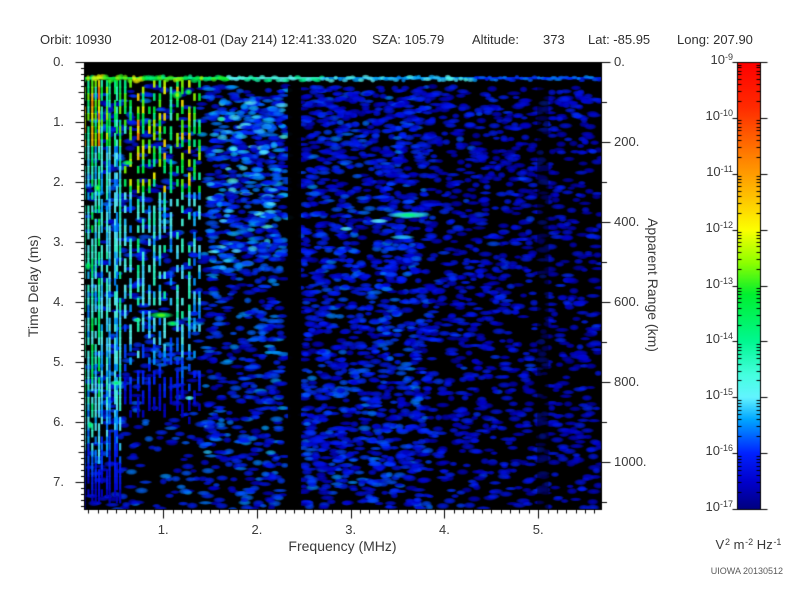 The height and width of the screenshot is (600, 800). I want to click on x-tick-label: 2., so click(257, 529).